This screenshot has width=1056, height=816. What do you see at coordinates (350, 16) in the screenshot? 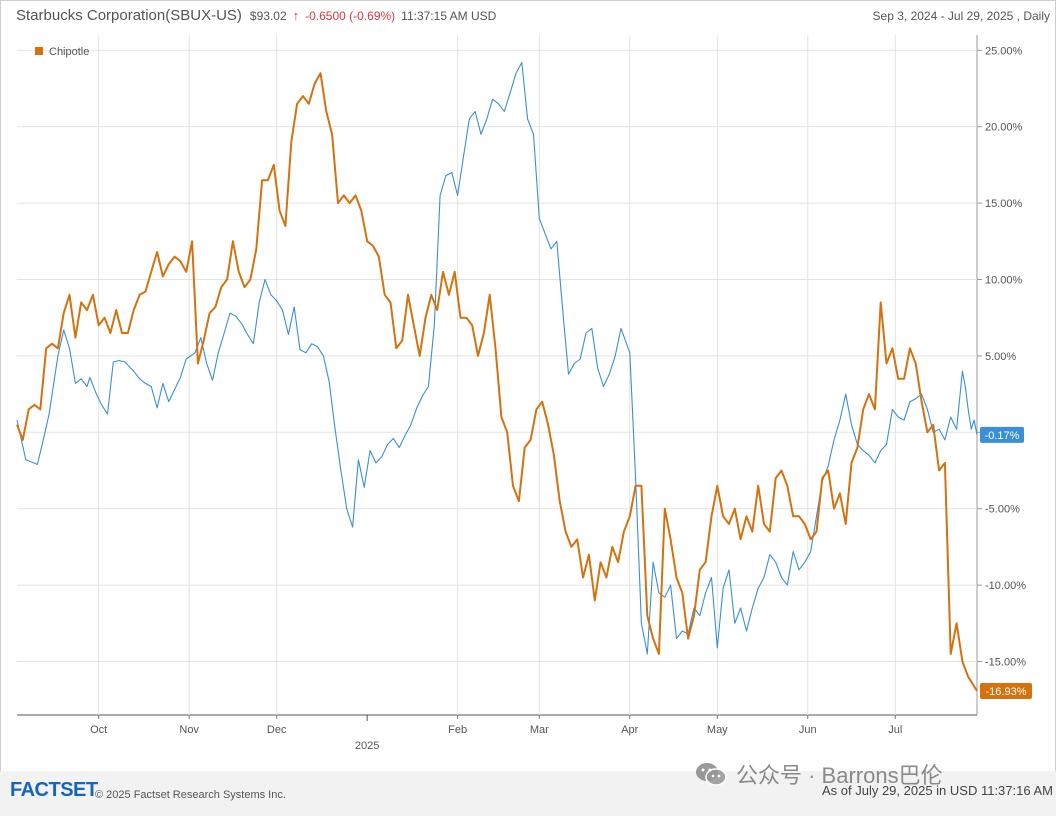
I see `price-change: -0.6500 (-0.69%)` at bounding box center [350, 16].